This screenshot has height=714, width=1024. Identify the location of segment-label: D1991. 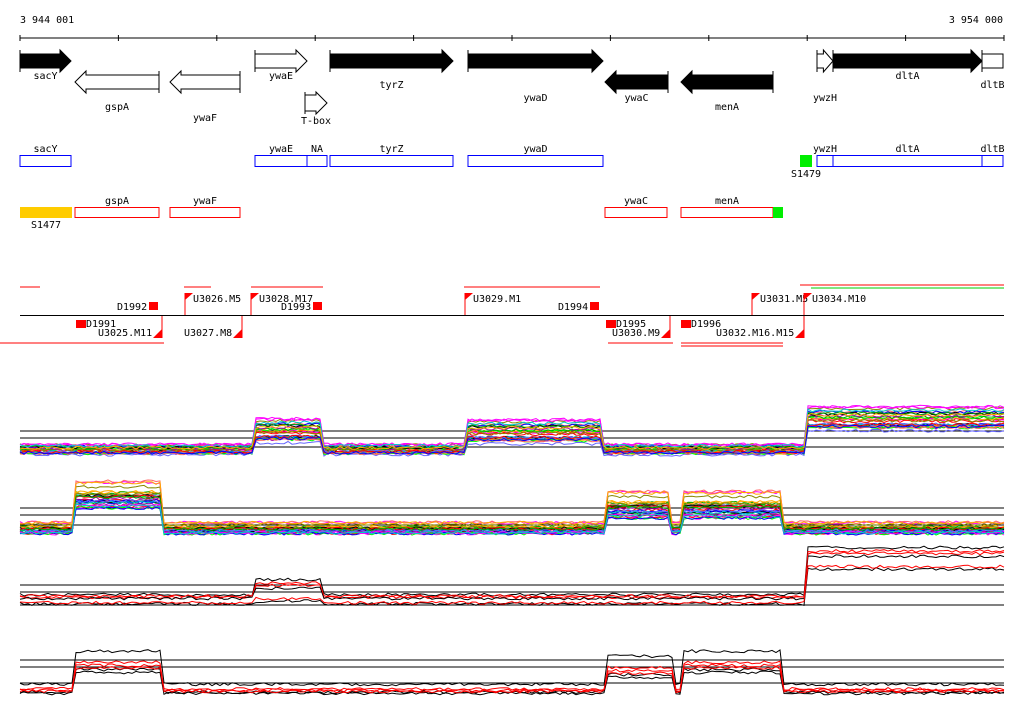
(101, 324).